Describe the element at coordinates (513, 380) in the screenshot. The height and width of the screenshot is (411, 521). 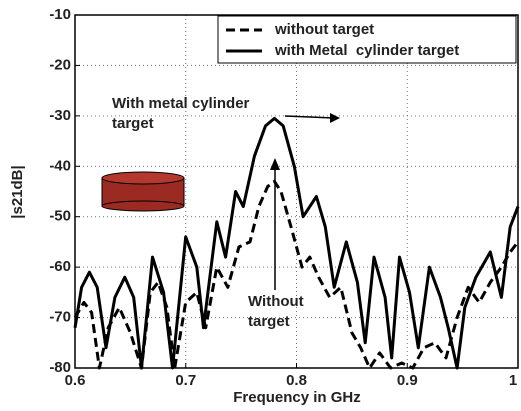
I see `x-tick-label: 1` at that location.